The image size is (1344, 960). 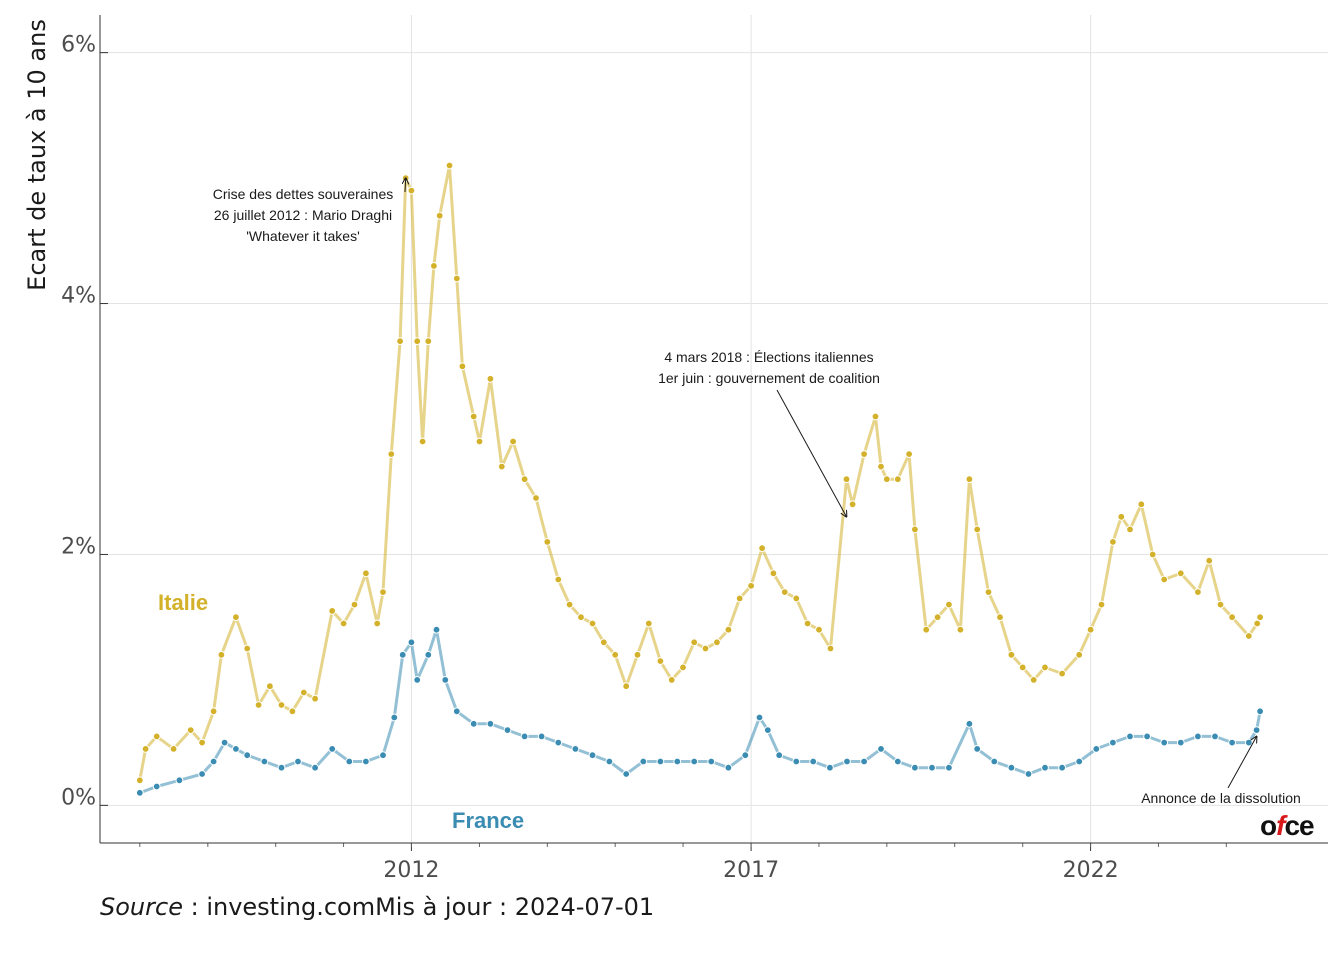 What do you see at coordinates (411, 870) in the screenshot?
I see `x-tick-label: 2012` at bounding box center [411, 870].